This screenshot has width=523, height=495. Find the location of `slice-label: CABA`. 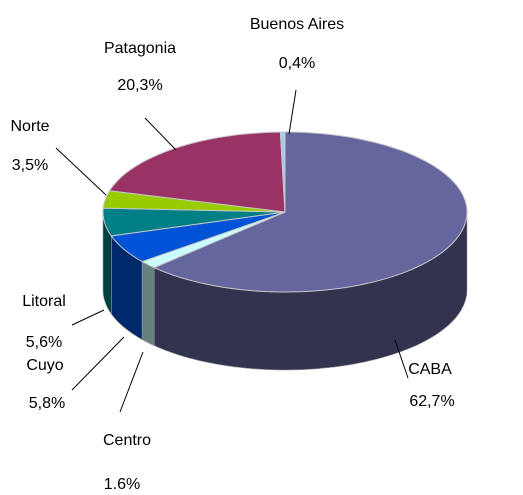

slice-label: CABA is located at coordinates (430, 369).